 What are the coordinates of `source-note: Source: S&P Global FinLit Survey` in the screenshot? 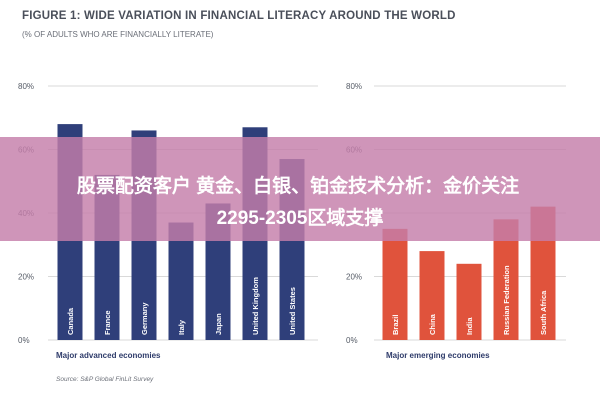 It's located at (105, 379).